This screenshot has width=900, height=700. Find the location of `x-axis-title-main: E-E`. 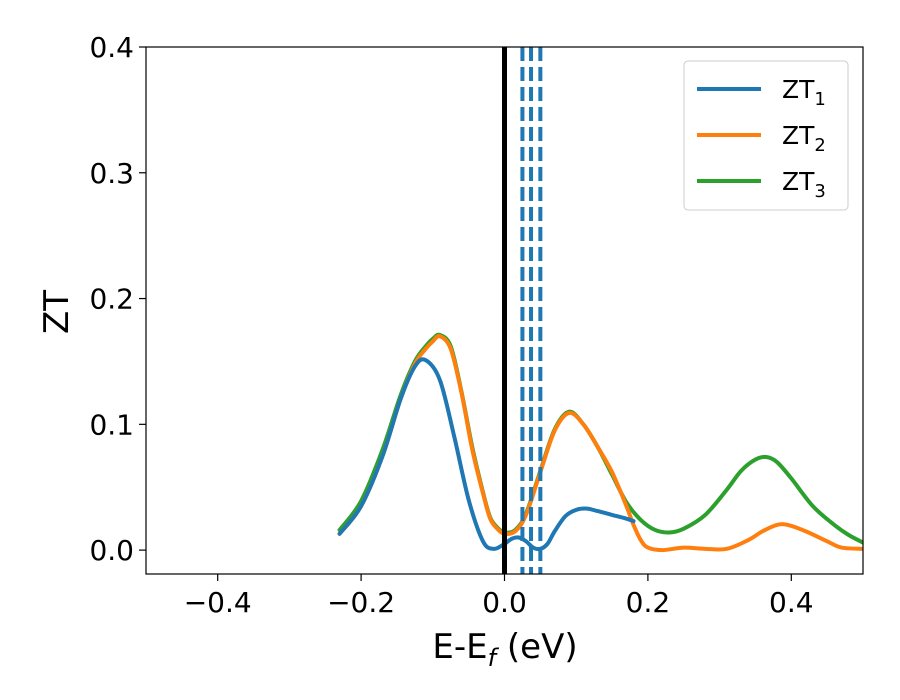

x-axis-title-main: E-E is located at coordinates (459, 647).